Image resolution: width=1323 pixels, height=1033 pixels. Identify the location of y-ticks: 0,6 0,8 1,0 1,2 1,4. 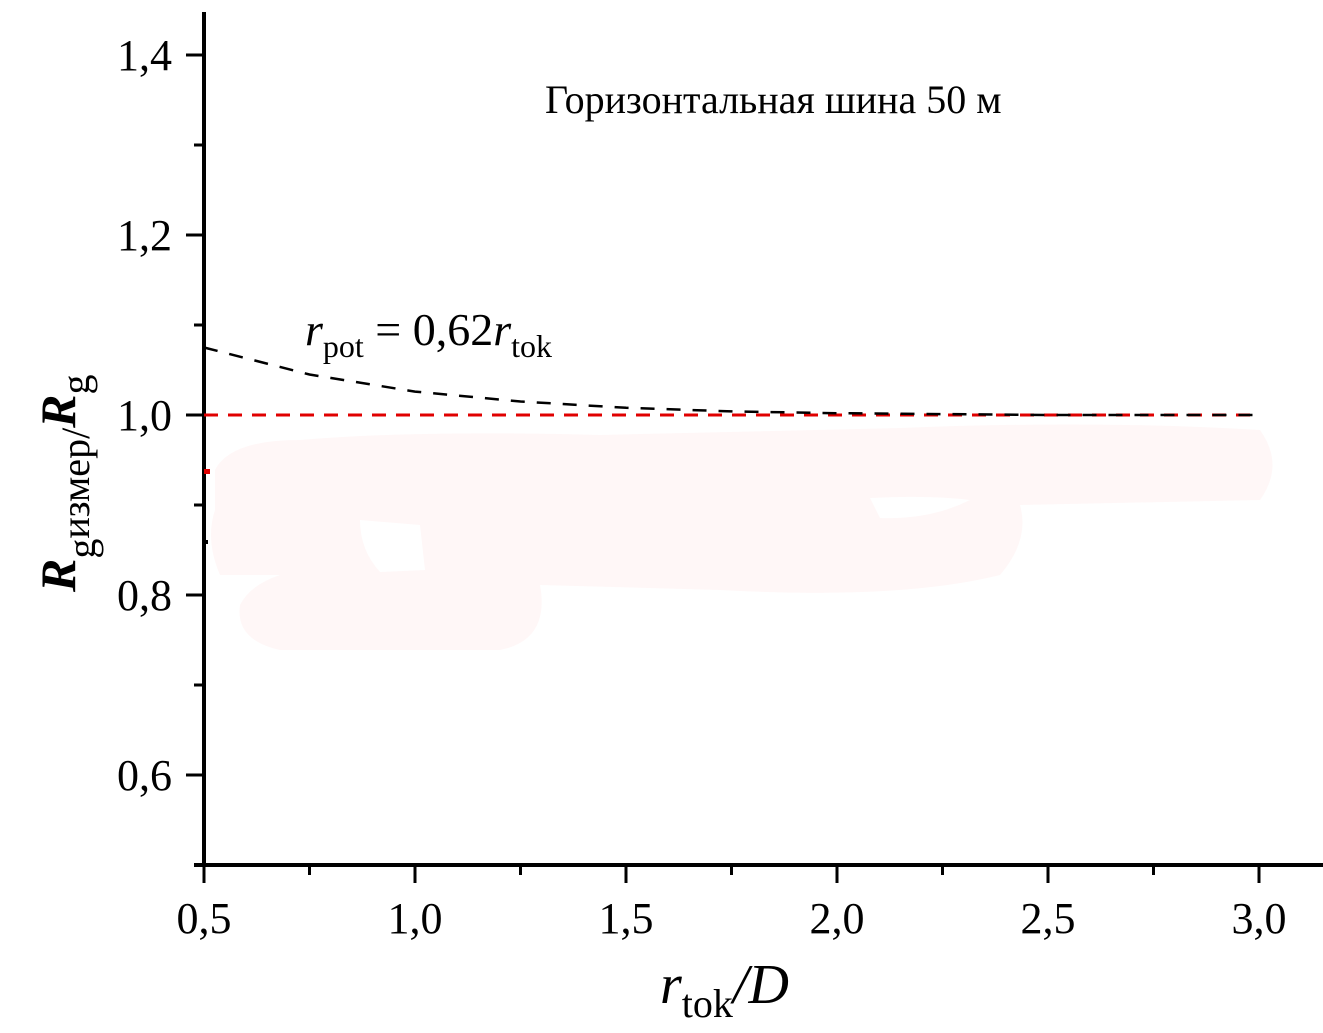
(160, 449).